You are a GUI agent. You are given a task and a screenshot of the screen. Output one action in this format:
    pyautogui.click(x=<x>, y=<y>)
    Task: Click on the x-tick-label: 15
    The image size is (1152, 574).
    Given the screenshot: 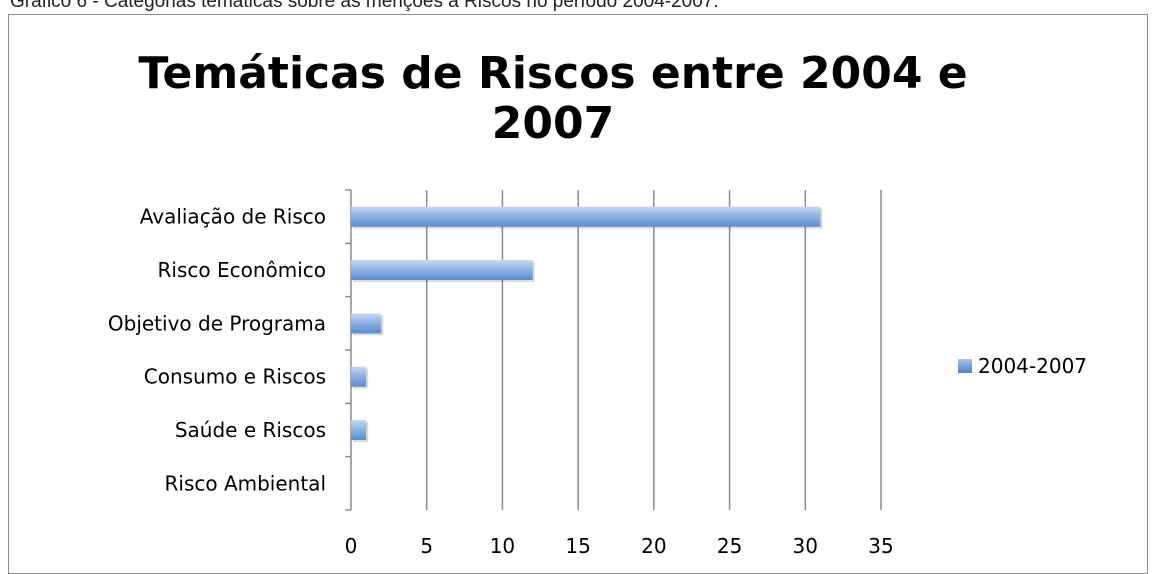 What is the action you would take?
    pyautogui.click(x=577, y=546)
    